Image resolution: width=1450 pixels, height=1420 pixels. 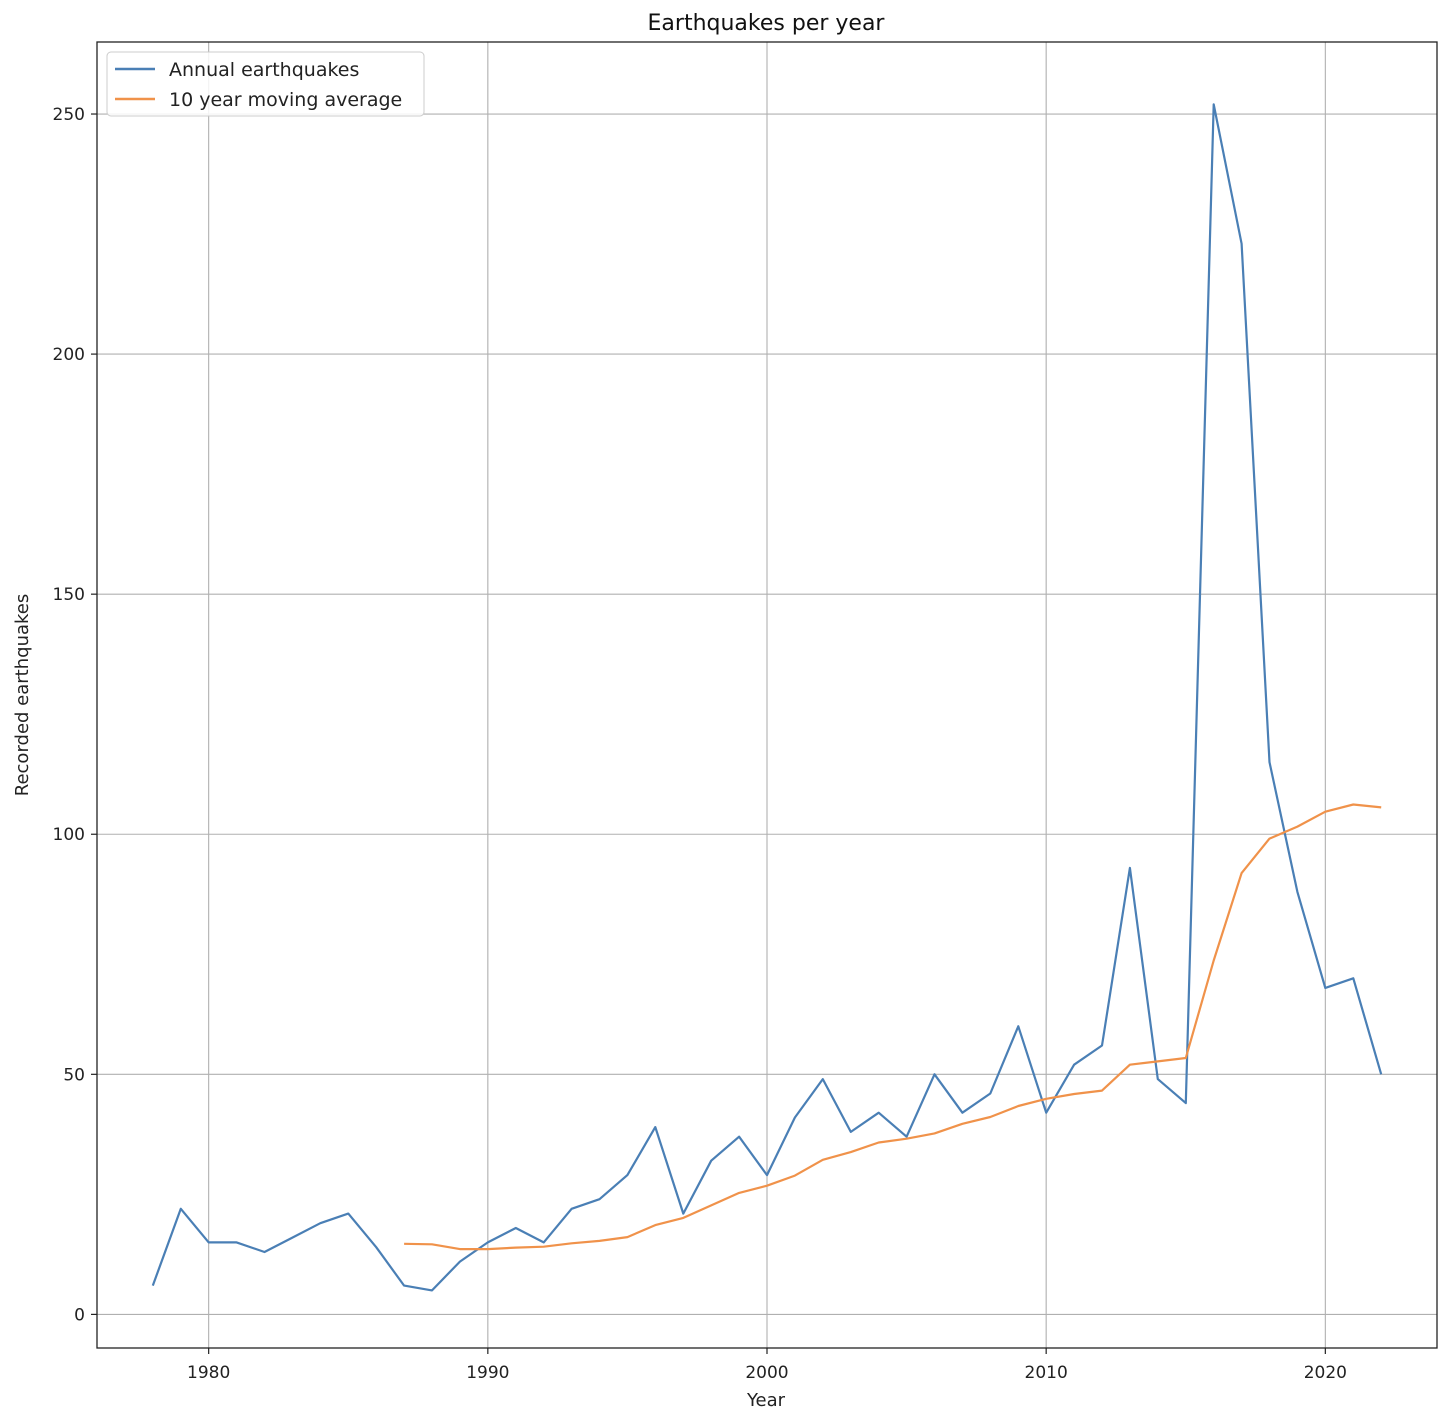 What do you see at coordinates (69, 595) in the screenshot?
I see `y-tick-label: 150` at bounding box center [69, 595].